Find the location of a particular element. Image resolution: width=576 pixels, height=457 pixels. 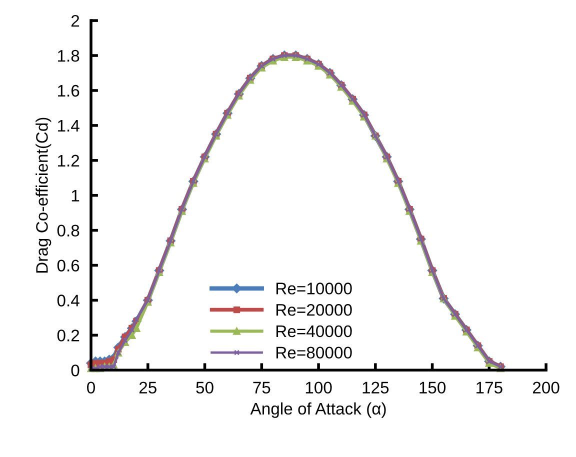

x-tick-label: 50 is located at coordinates (205, 388).